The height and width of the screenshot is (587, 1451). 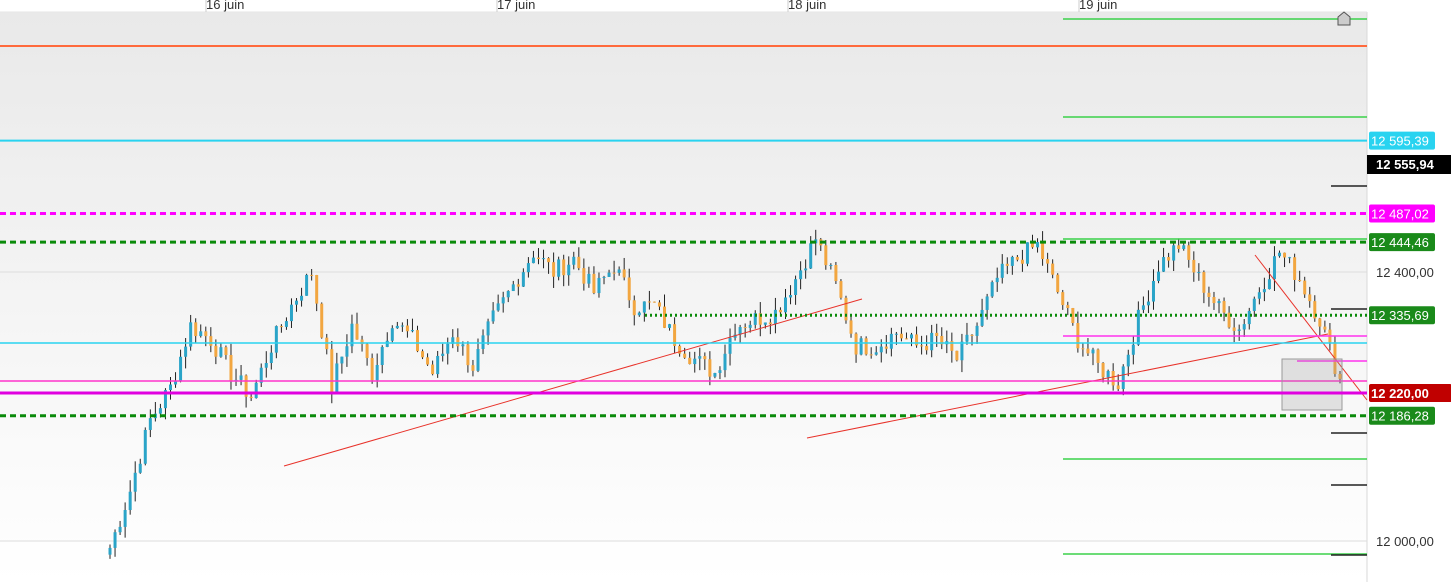 What do you see at coordinates (1312, 384) in the screenshot?
I see `selection-box` at bounding box center [1312, 384].